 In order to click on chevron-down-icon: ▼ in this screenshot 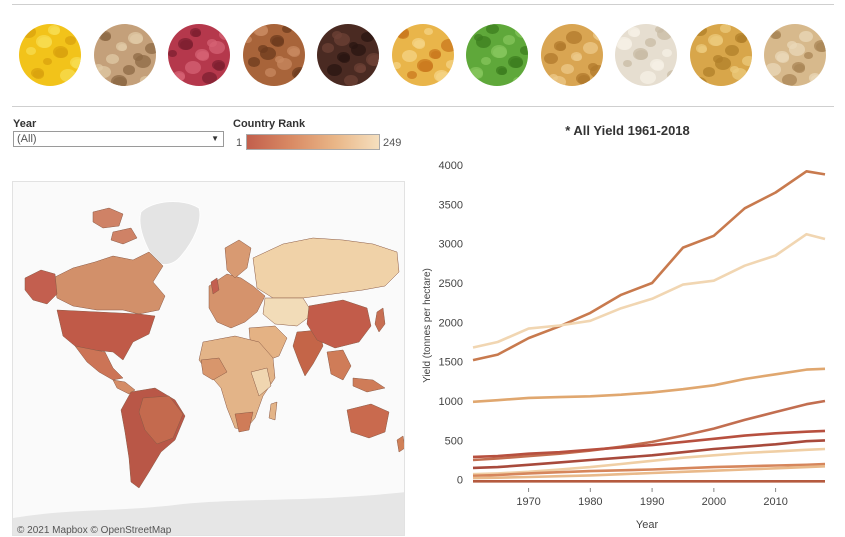, I will do `click(215, 138)`.